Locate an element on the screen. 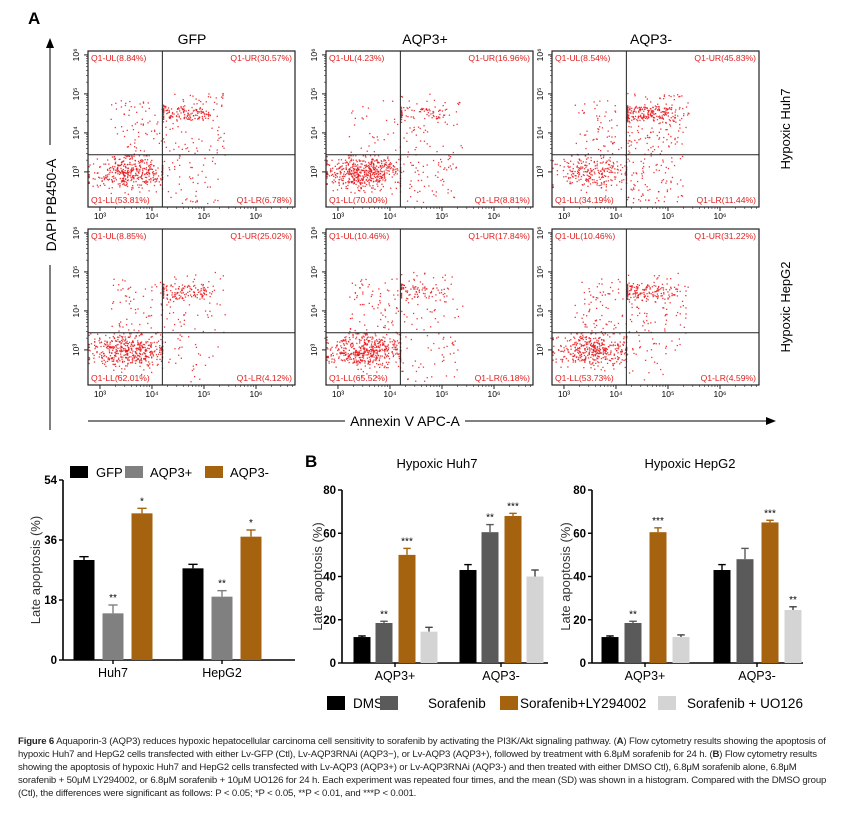 The width and height of the screenshot is (852, 826). arrow-right-icon is located at coordinates (771, 421).